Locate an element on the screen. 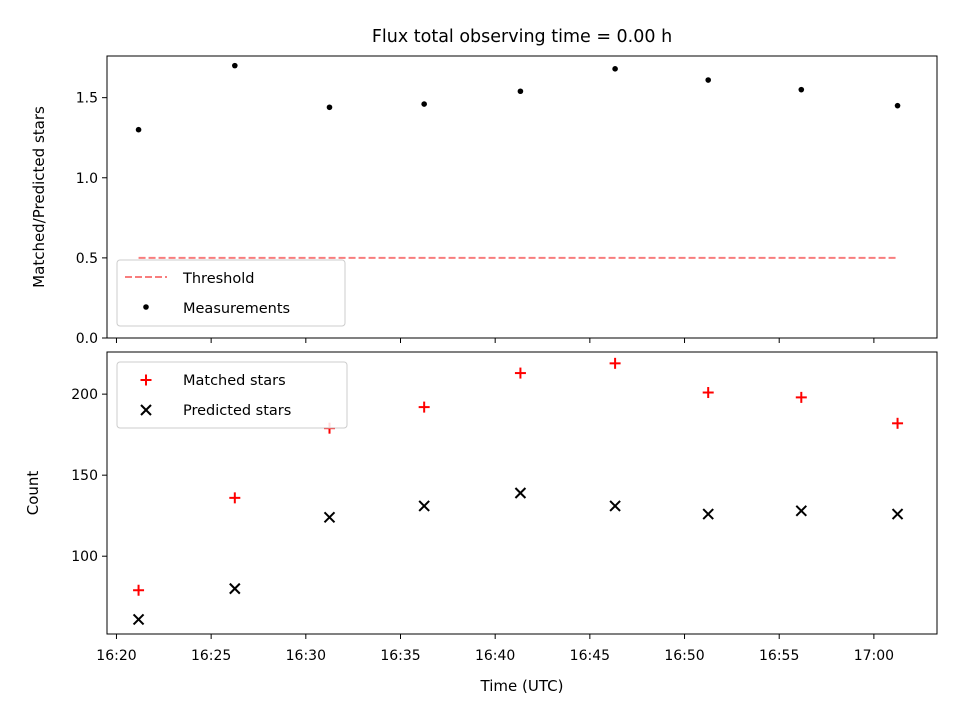 The image size is (960, 720). legend-bottom: Matched stars Predicted stars is located at coordinates (232, 395).